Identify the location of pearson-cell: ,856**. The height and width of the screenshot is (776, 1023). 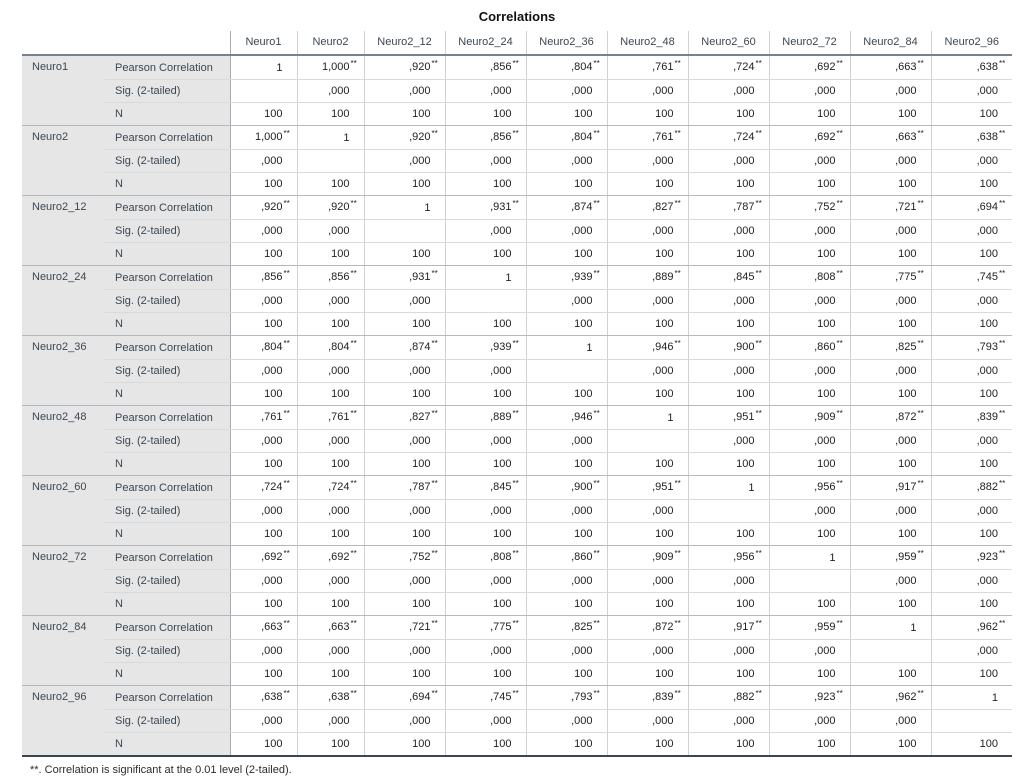
(263, 277).